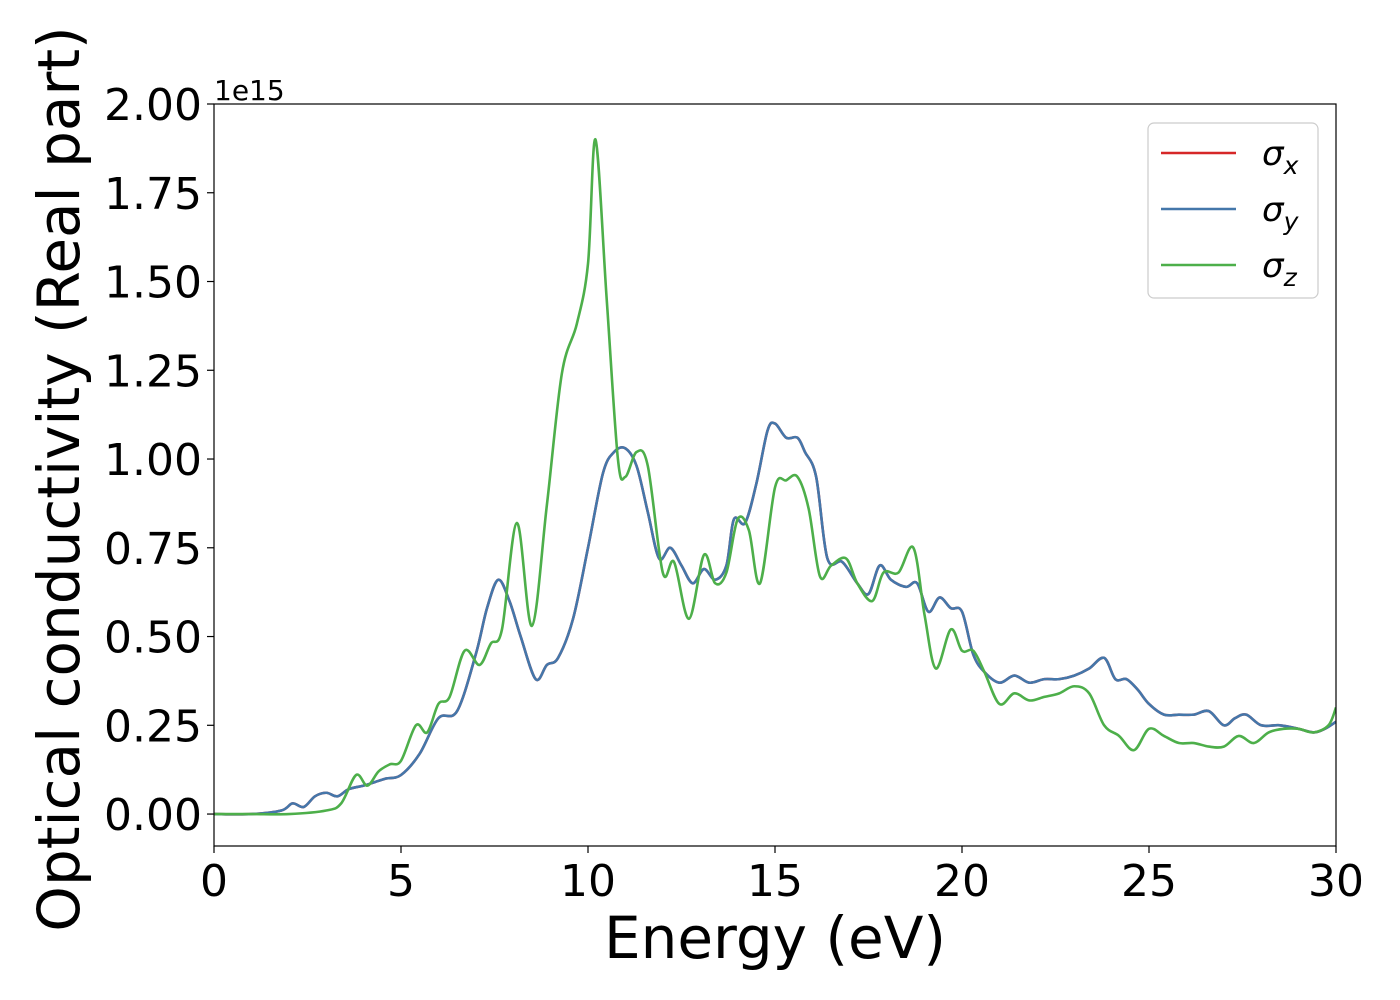 Image resolution: width=1400 pixels, height=1000 pixels. Describe the element at coordinates (1336, 881) in the screenshot. I see `x-tick-label: 30` at that location.